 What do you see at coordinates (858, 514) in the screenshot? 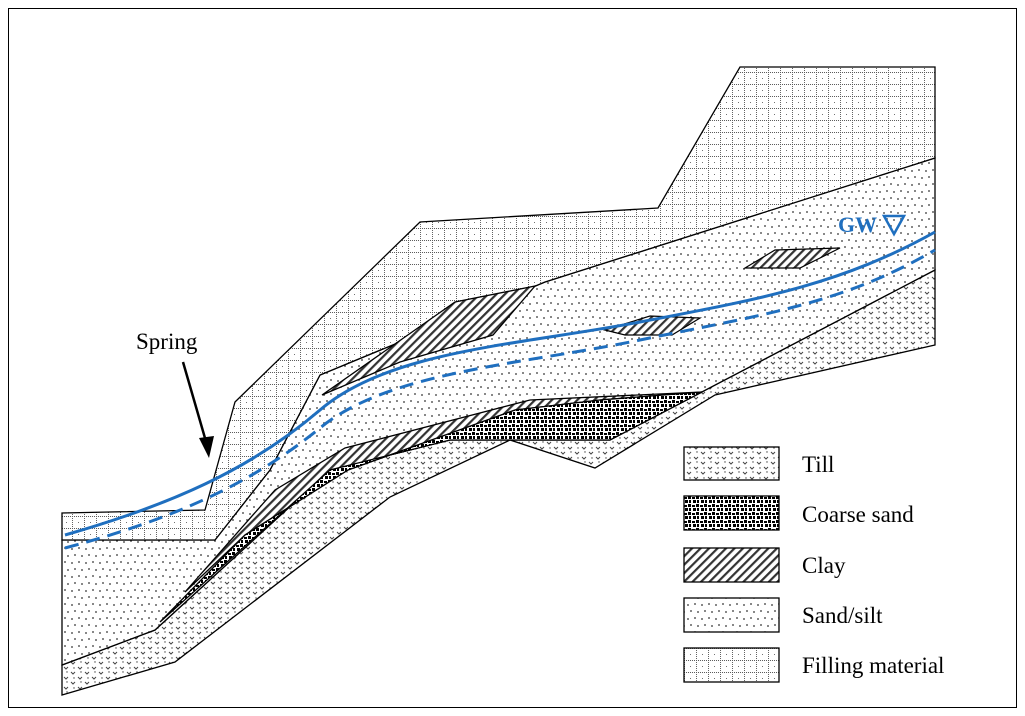
I see `legend-label-coarse-sand: Coarse sand` at bounding box center [858, 514].